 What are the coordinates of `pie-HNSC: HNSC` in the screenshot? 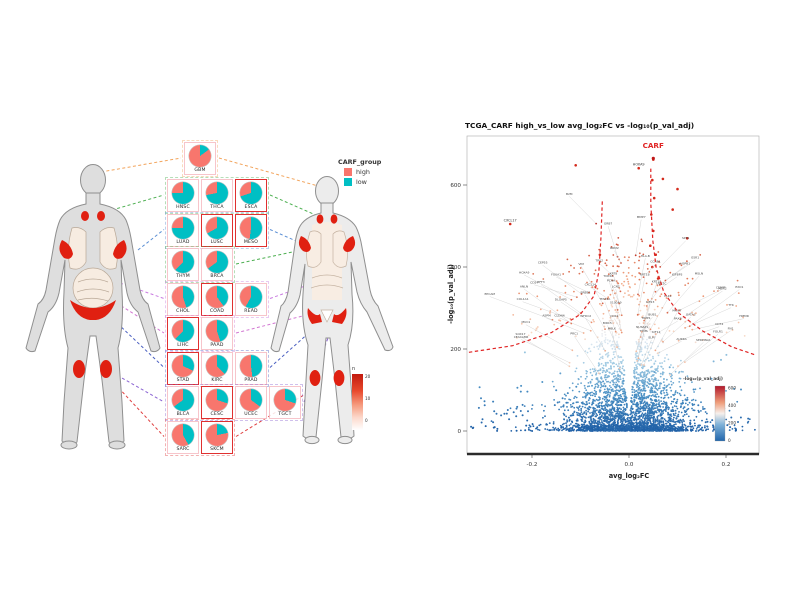 It's located at (183, 195).